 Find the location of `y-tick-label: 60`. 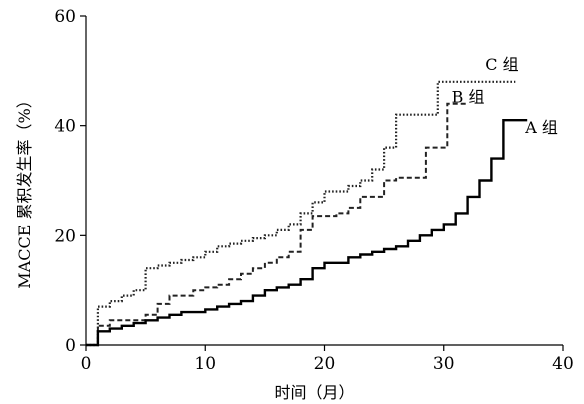

y-tick-label: 60 is located at coordinates (65, 17).